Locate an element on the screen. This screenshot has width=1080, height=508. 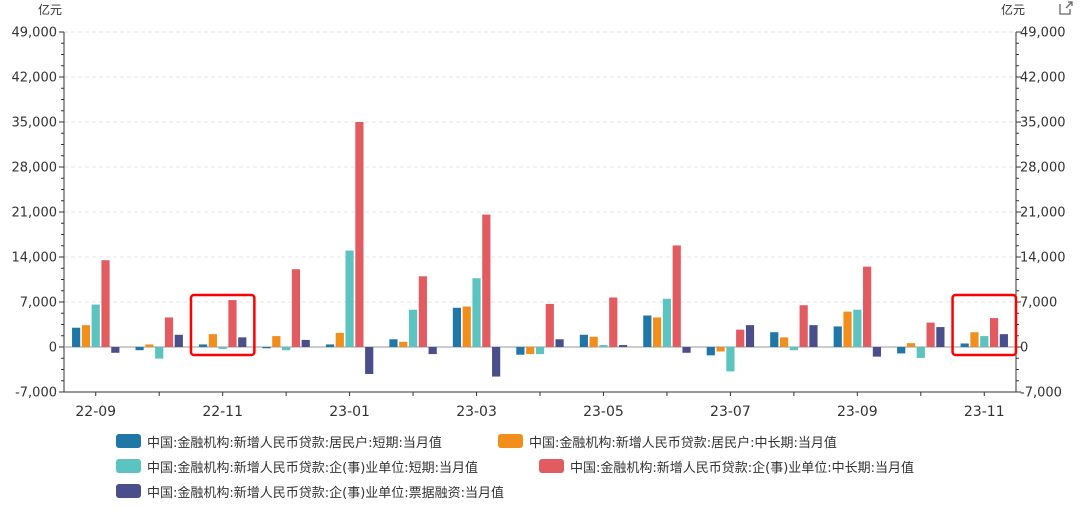
left-y-tick-label: 49,000 is located at coordinates (35, 33).